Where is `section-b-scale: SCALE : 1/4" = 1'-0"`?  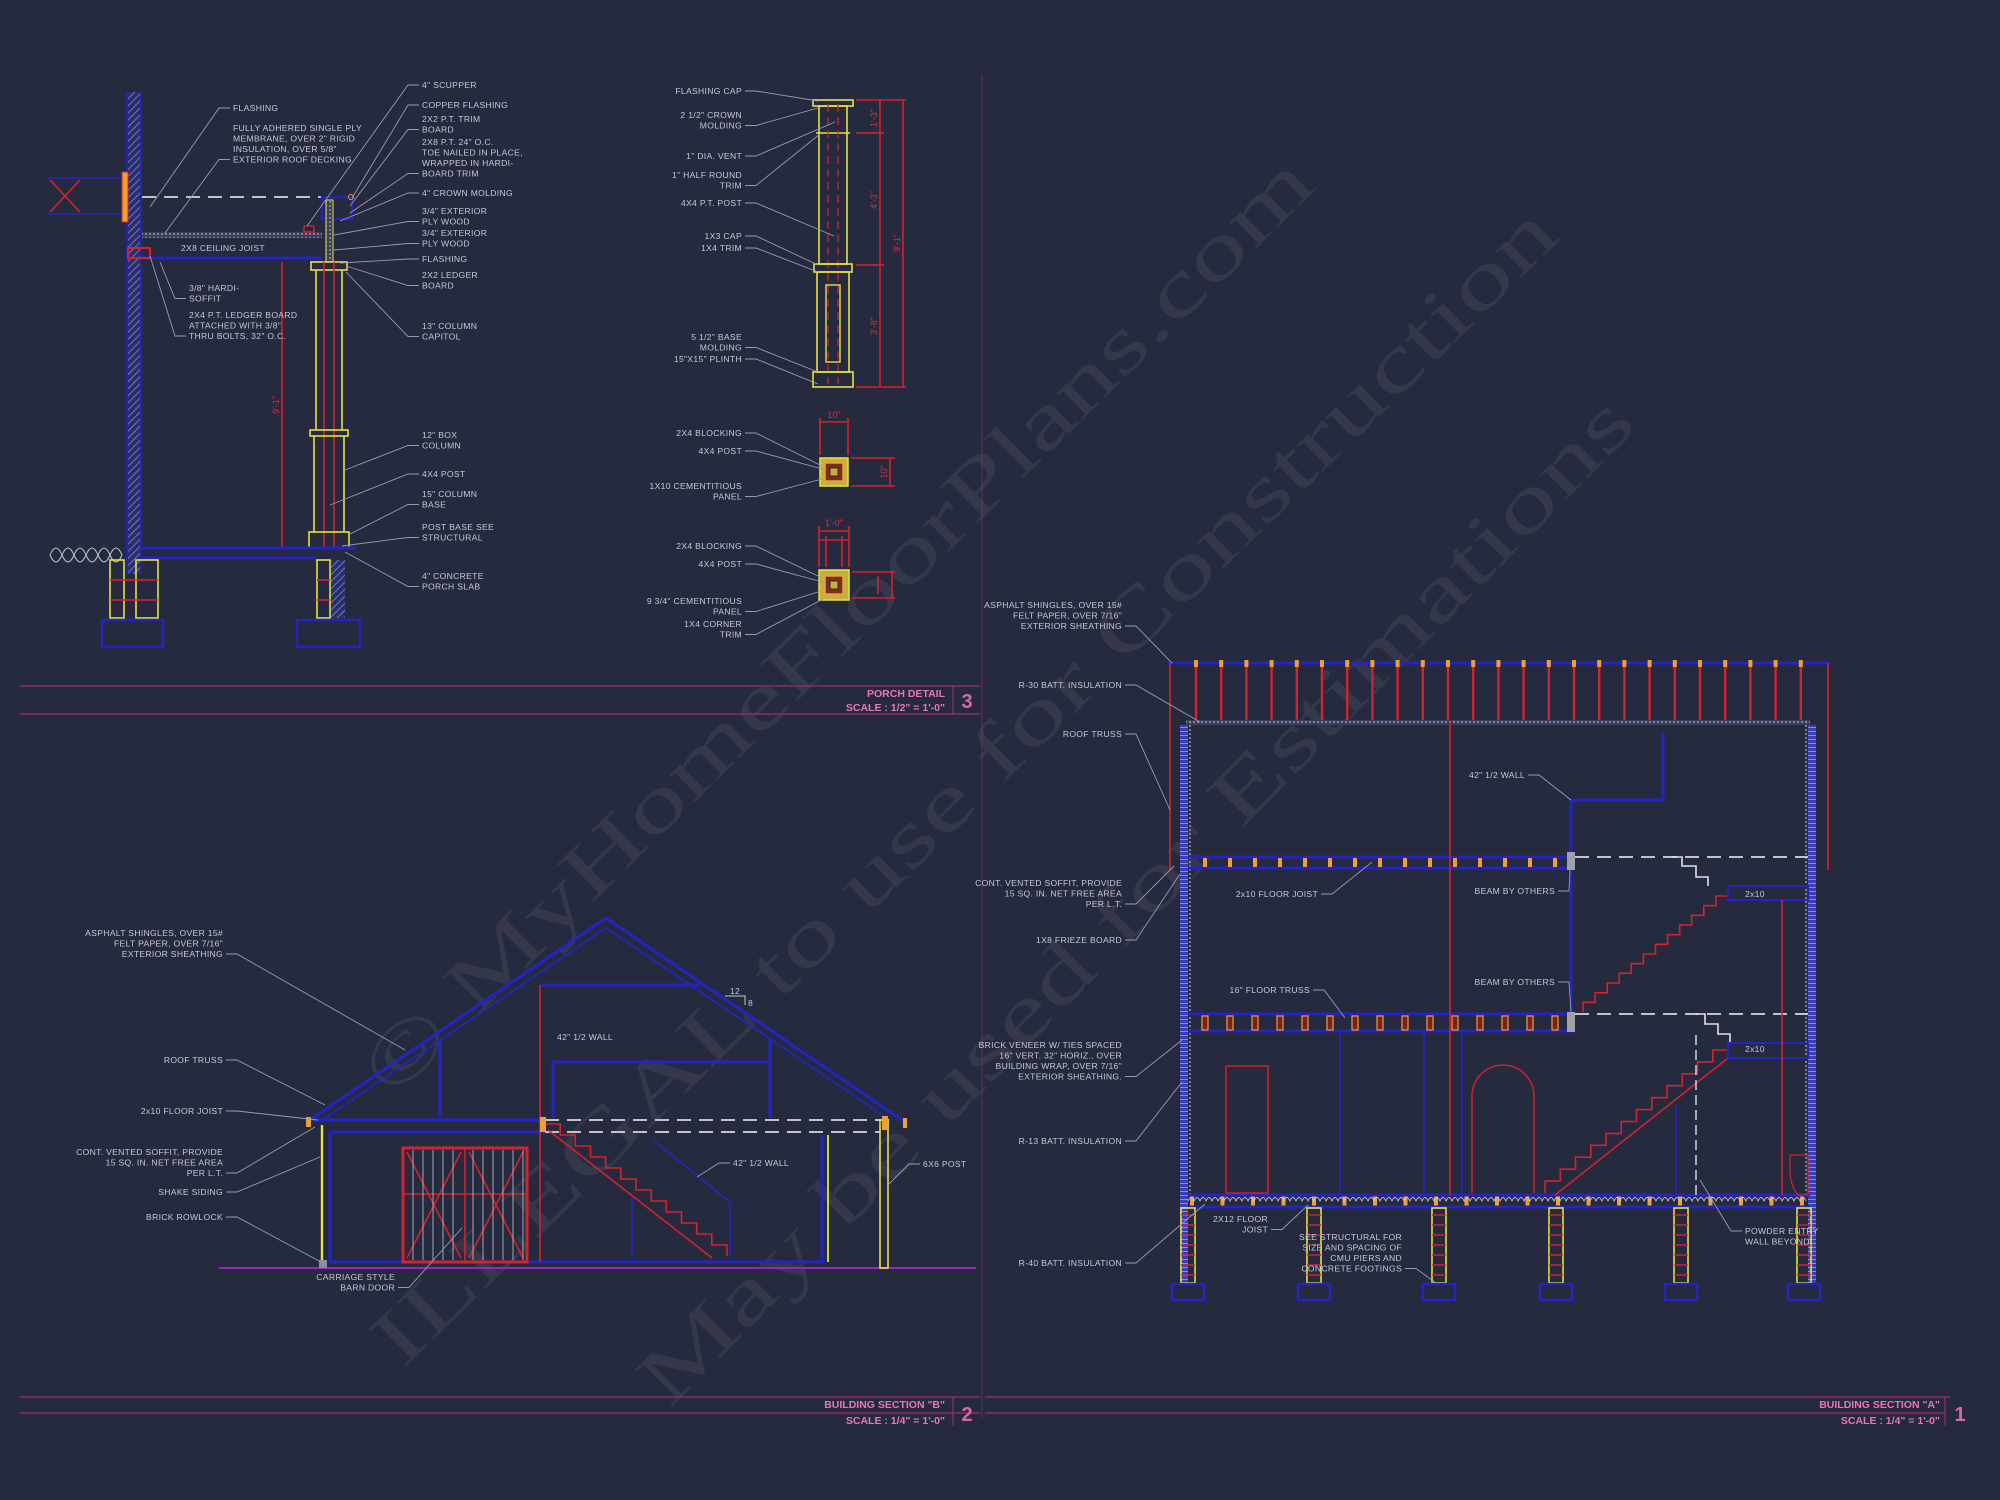 section-b-scale: SCALE : 1/4" = 1'-0" is located at coordinates (895, 1421).